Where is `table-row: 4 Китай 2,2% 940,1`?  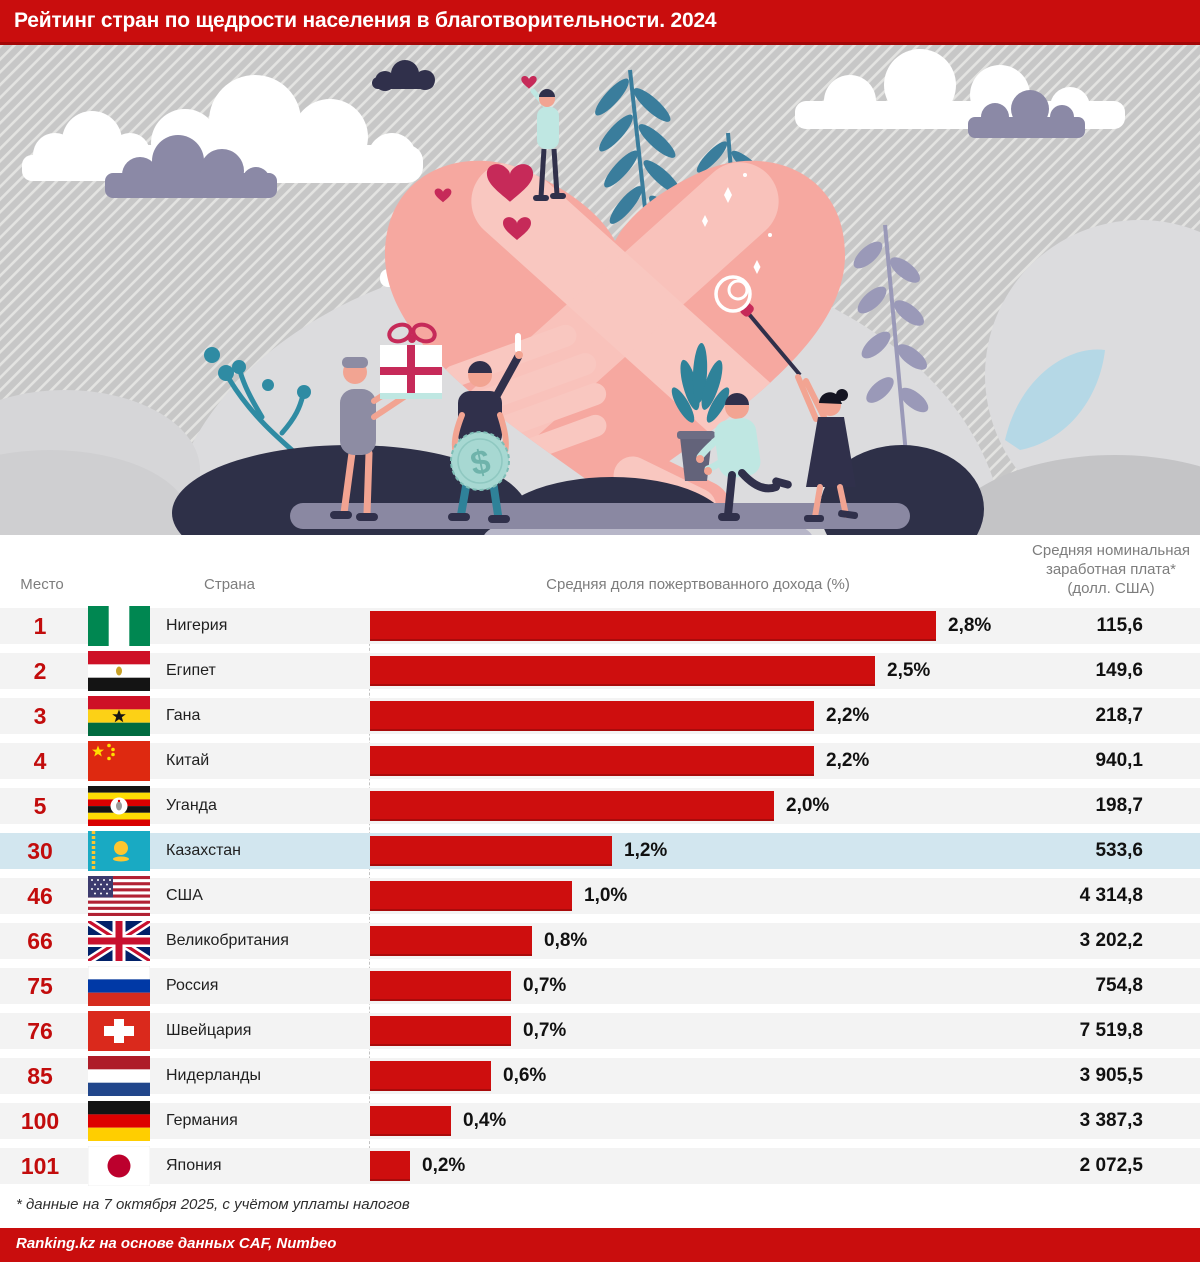
table-row: 4 Китай 2,2% 940,1 is located at coordinates (600, 761).